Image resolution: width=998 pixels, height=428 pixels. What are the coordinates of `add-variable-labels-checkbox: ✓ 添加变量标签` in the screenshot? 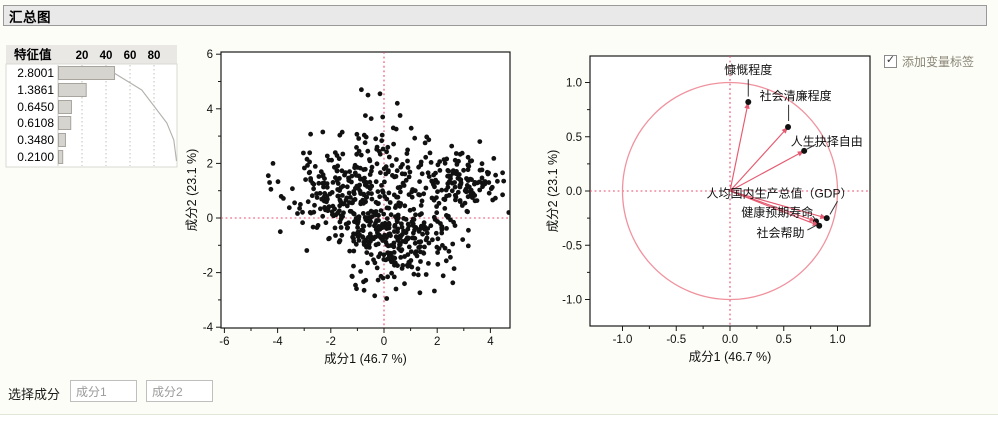 It's located at (929, 61).